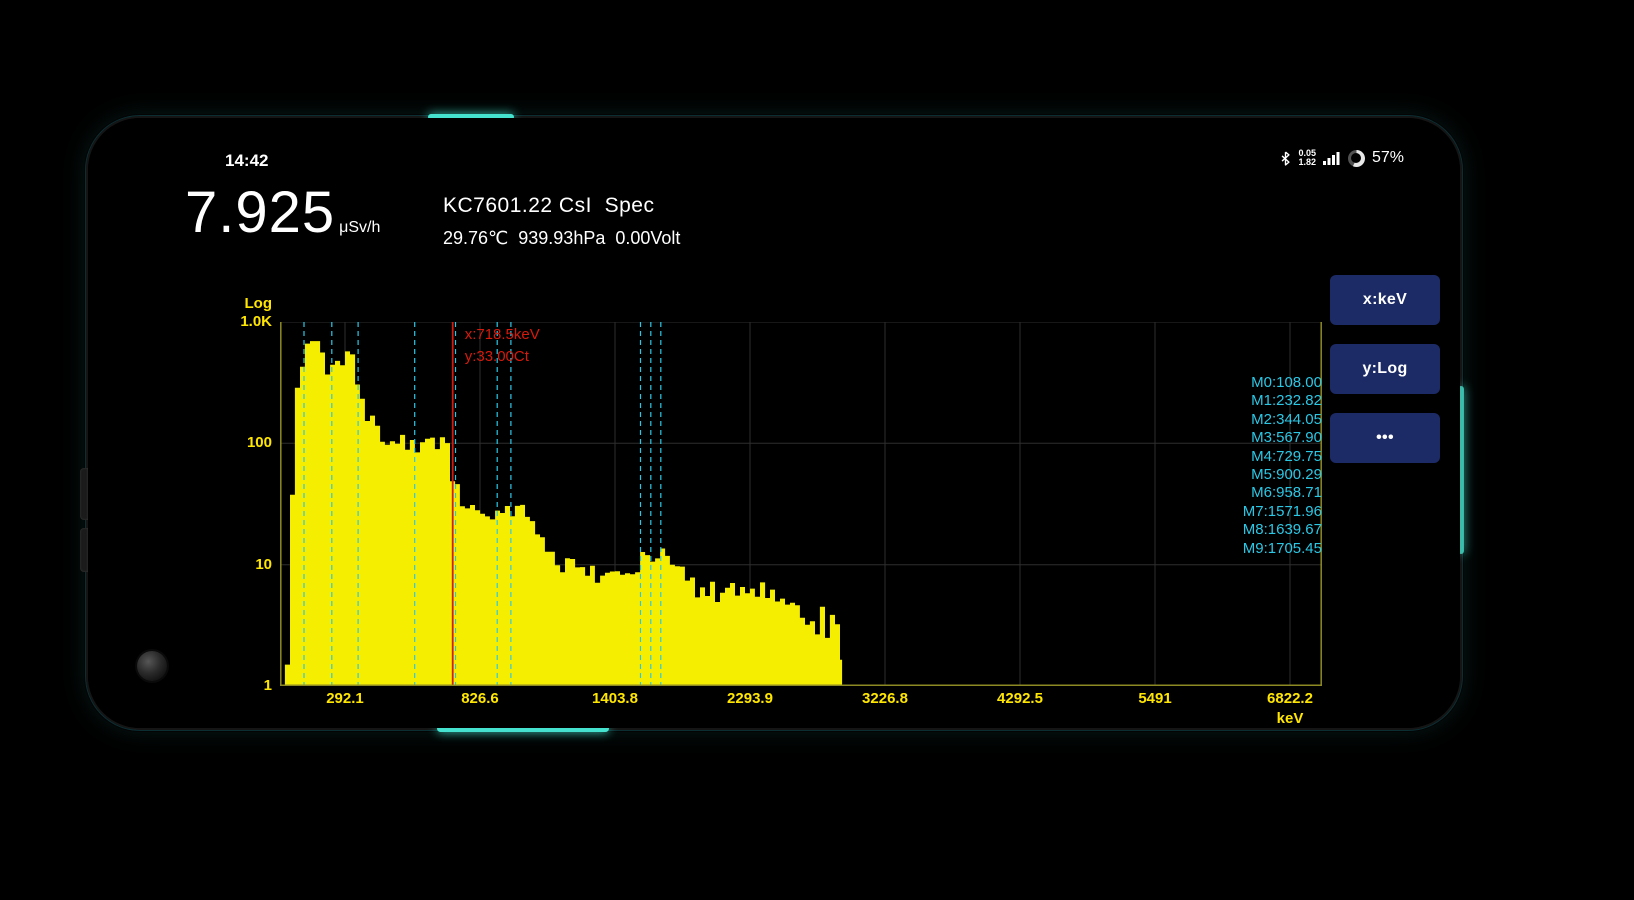  What do you see at coordinates (480, 698) in the screenshot?
I see `x-tick-label: 826.6` at bounding box center [480, 698].